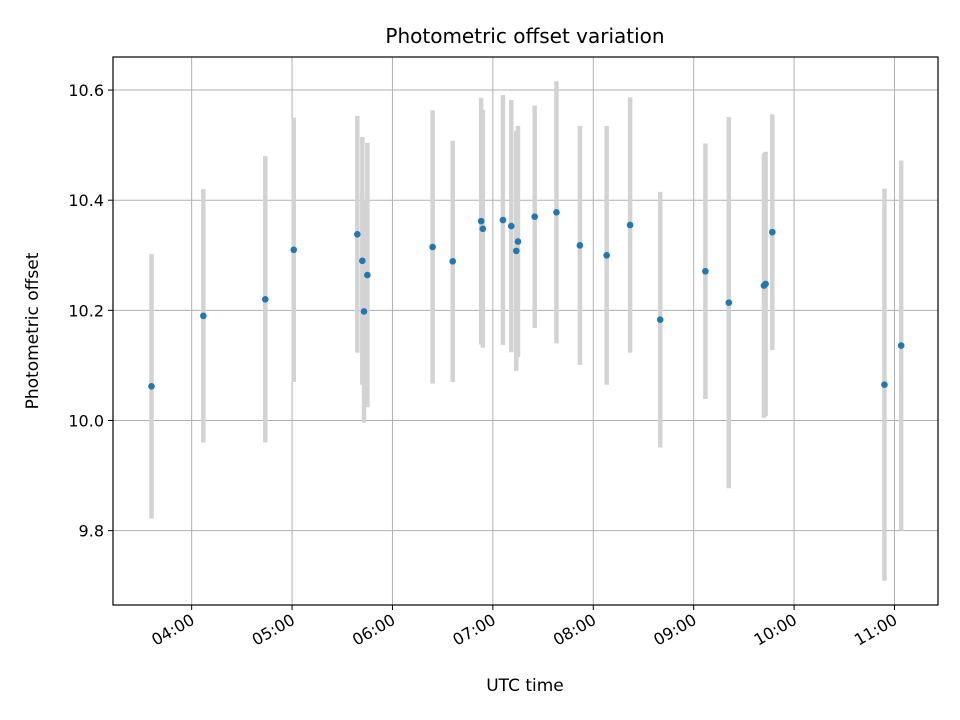 The width and height of the screenshot is (960, 720). What do you see at coordinates (91, 531) in the screenshot?
I see `y-tick-label: 9.8` at bounding box center [91, 531].